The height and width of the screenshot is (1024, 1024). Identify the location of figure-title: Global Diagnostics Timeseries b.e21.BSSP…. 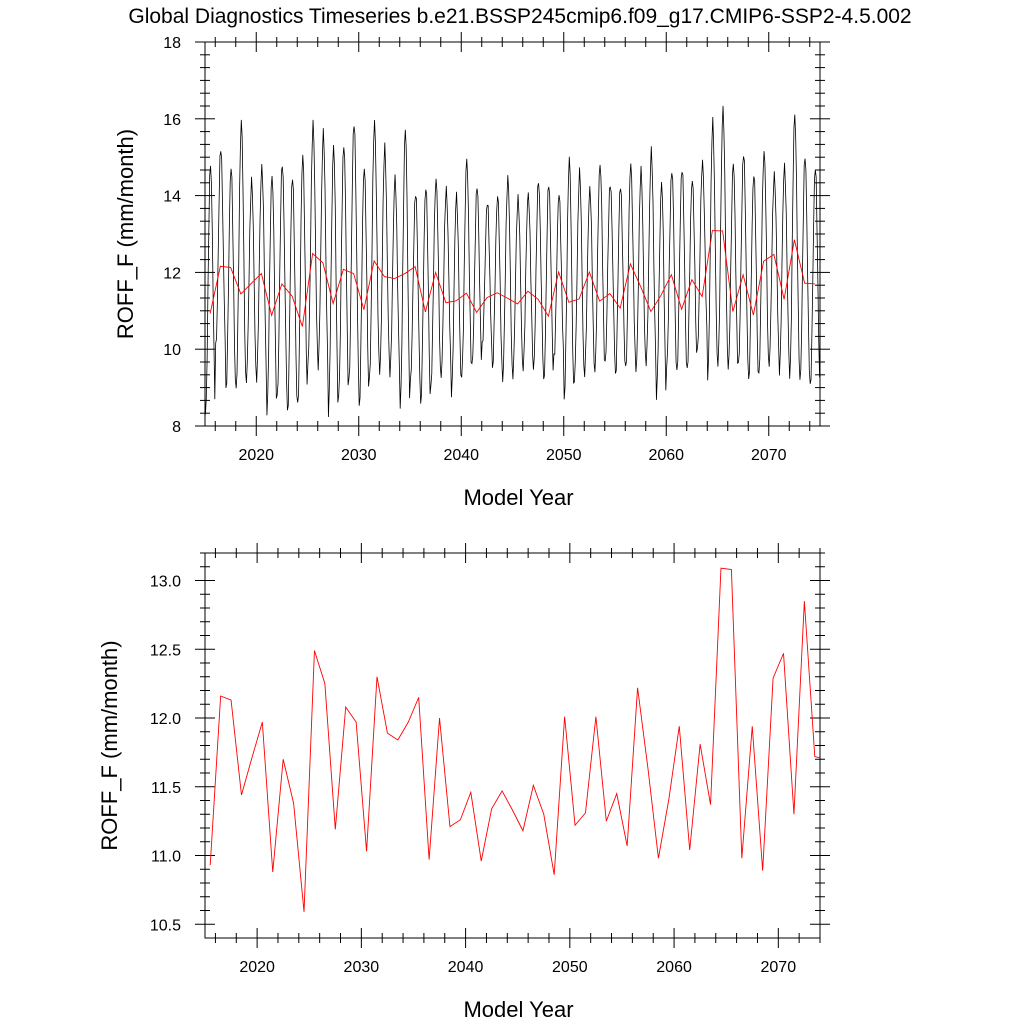
(519, 16).